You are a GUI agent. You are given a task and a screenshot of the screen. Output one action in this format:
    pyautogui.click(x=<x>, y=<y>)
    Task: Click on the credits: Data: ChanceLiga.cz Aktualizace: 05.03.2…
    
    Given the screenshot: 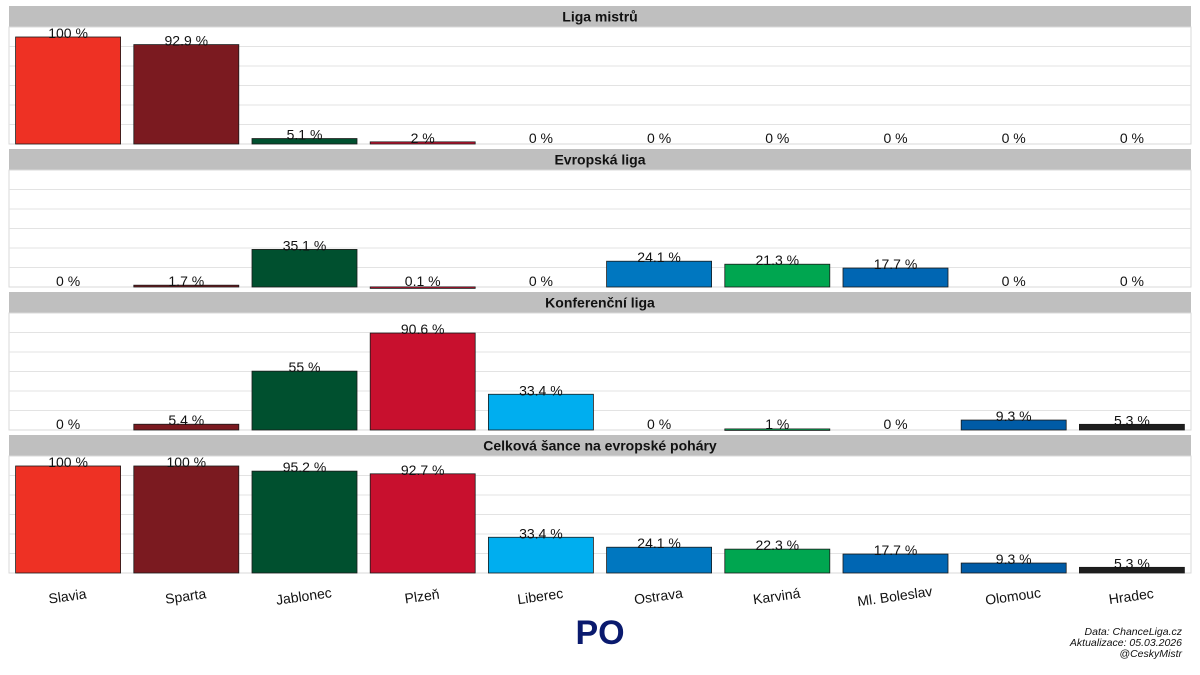 What is the action you would take?
    pyautogui.click(x=1126, y=643)
    